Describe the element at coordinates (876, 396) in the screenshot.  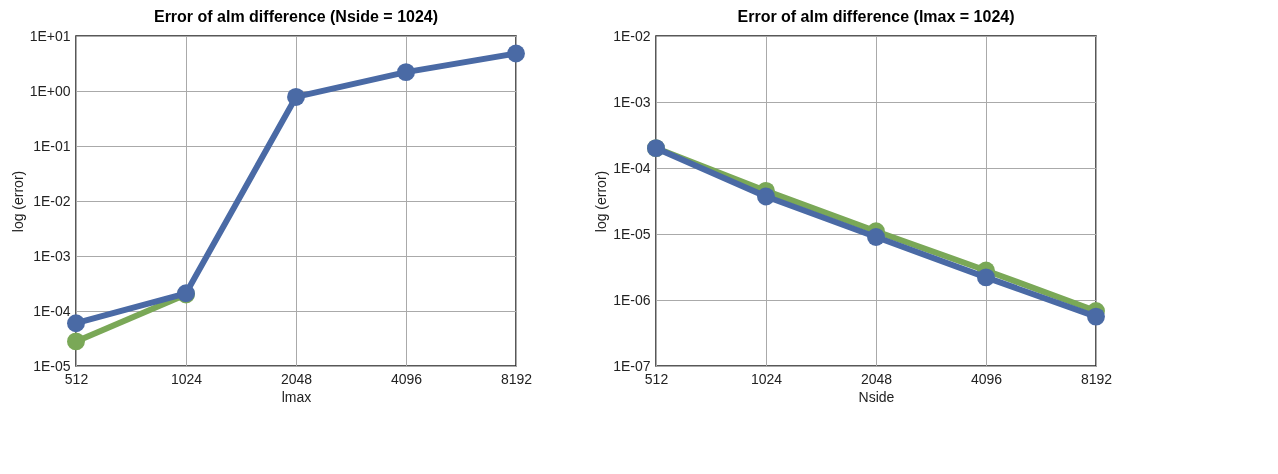
I see `x-axis-title: Nside` at that location.